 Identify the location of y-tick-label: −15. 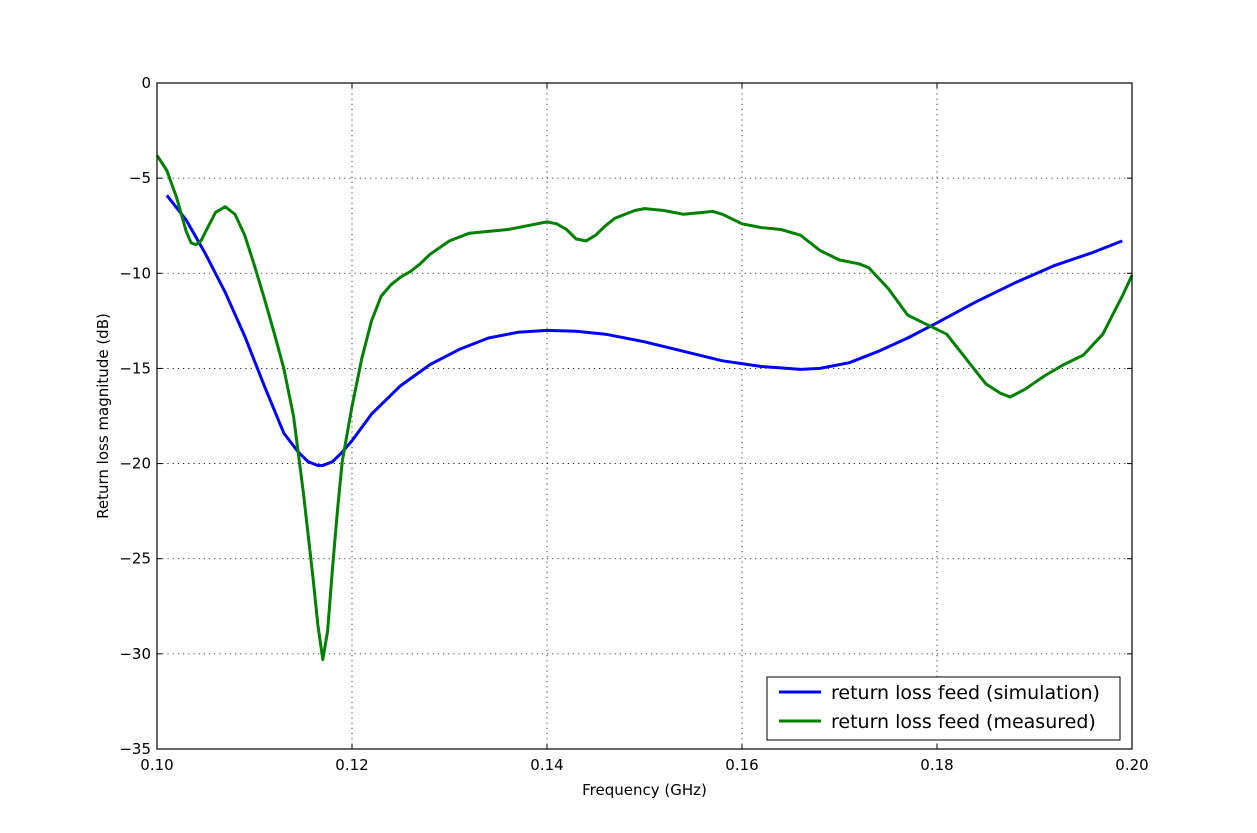
(135, 368).